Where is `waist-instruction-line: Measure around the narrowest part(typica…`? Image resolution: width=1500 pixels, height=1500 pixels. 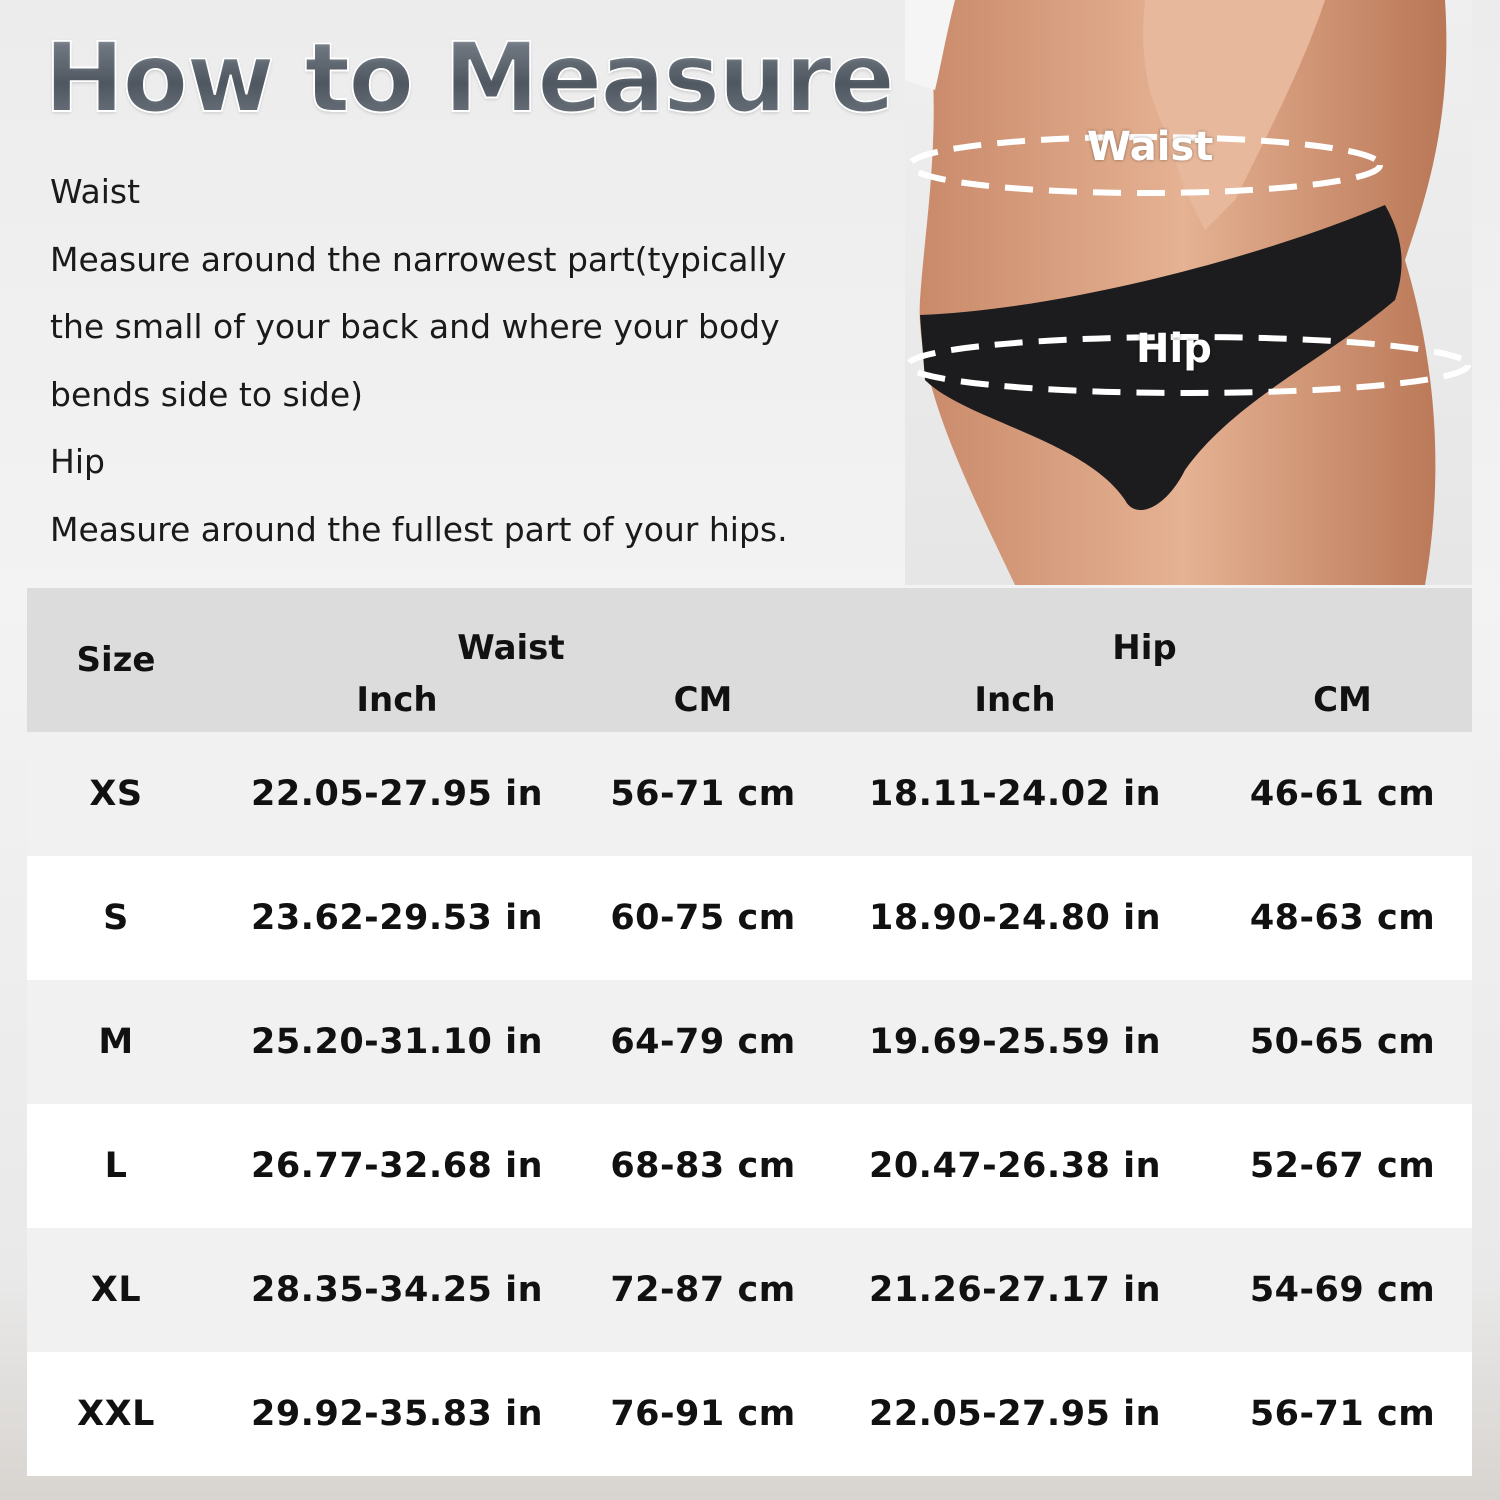
waist-instruction-line: Measure around the narrowest part(typica… is located at coordinates (418, 259).